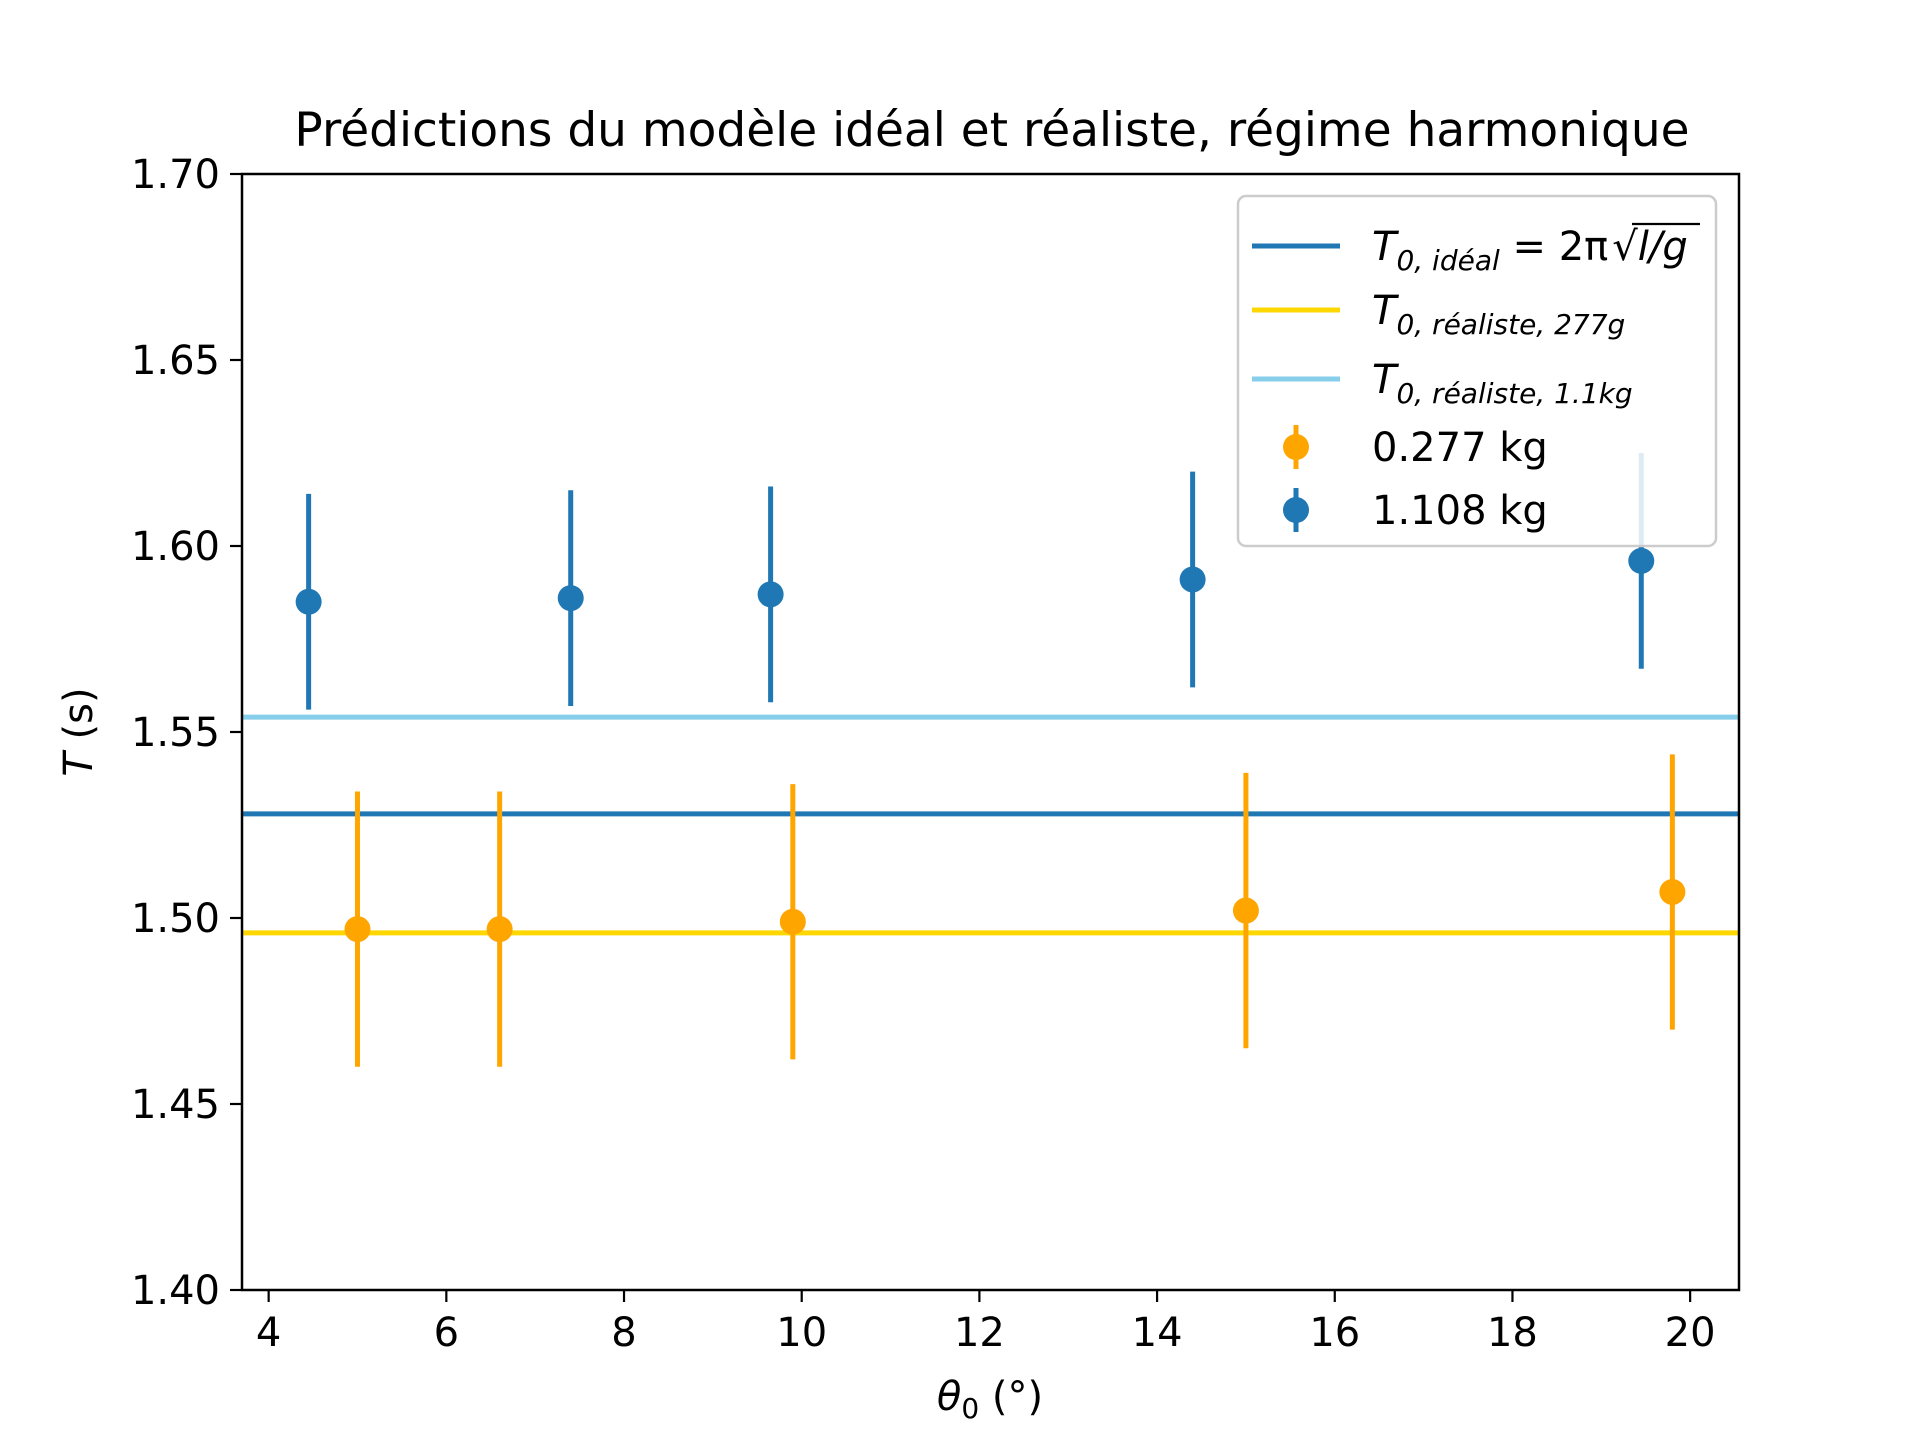  What do you see at coordinates (949, 1397) in the screenshot?
I see `x-axis-symbol: θ` at bounding box center [949, 1397].